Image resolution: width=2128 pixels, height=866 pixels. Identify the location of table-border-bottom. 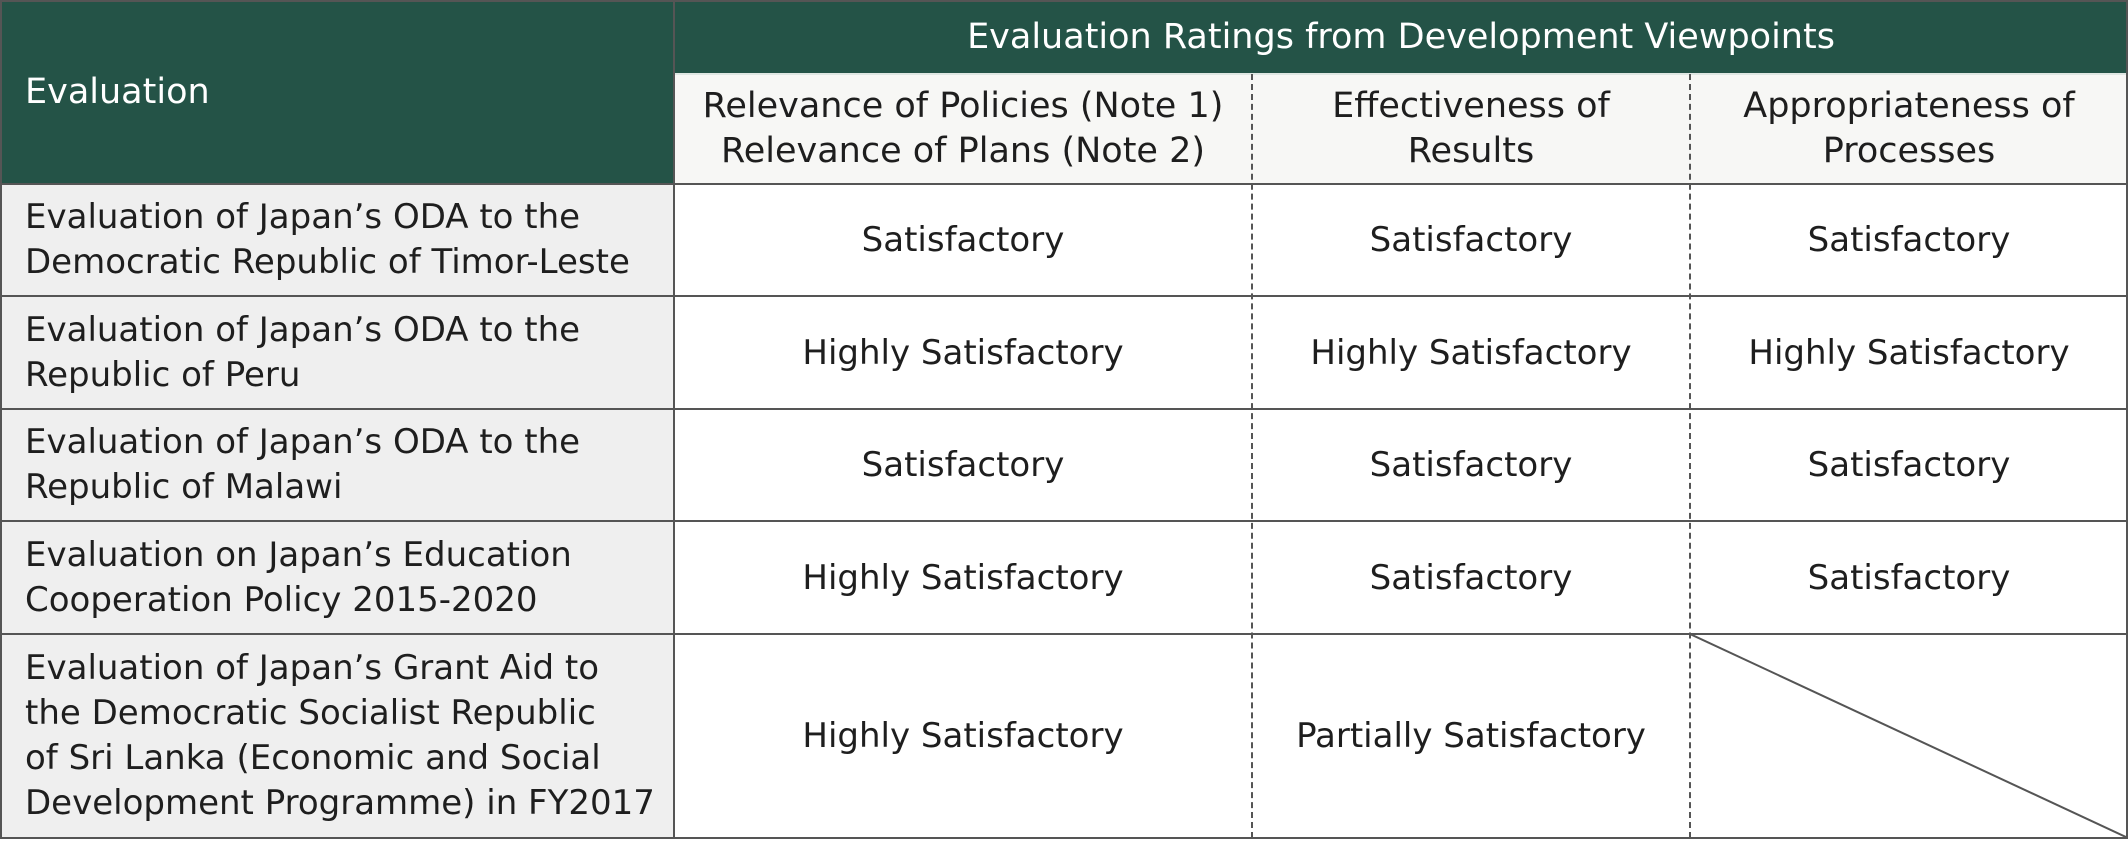
(1064, 838).